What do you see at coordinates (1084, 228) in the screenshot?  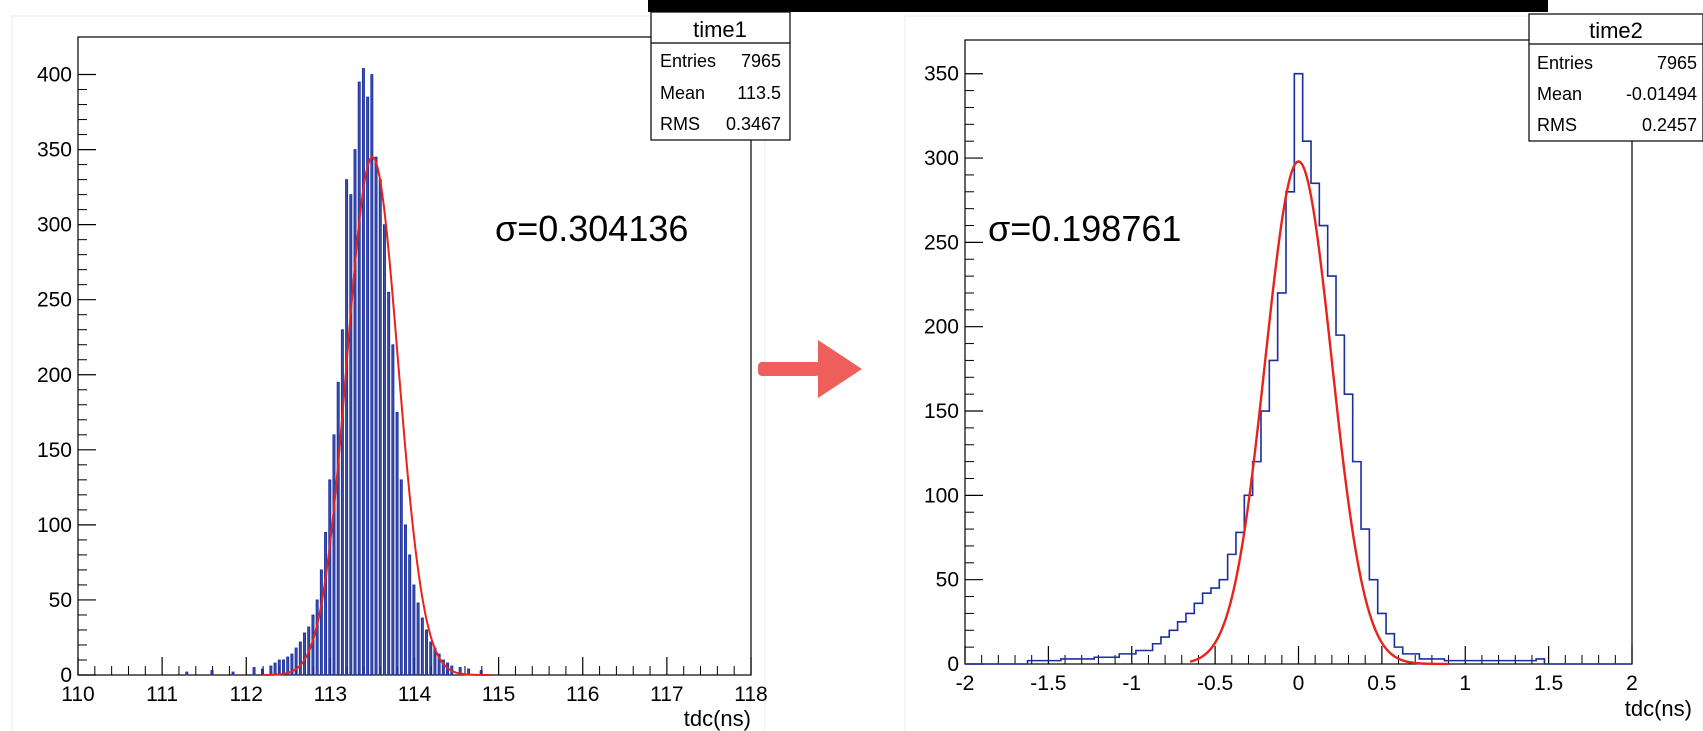 I see `sigma-annotation: σ=0.198761` at bounding box center [1084, 228].